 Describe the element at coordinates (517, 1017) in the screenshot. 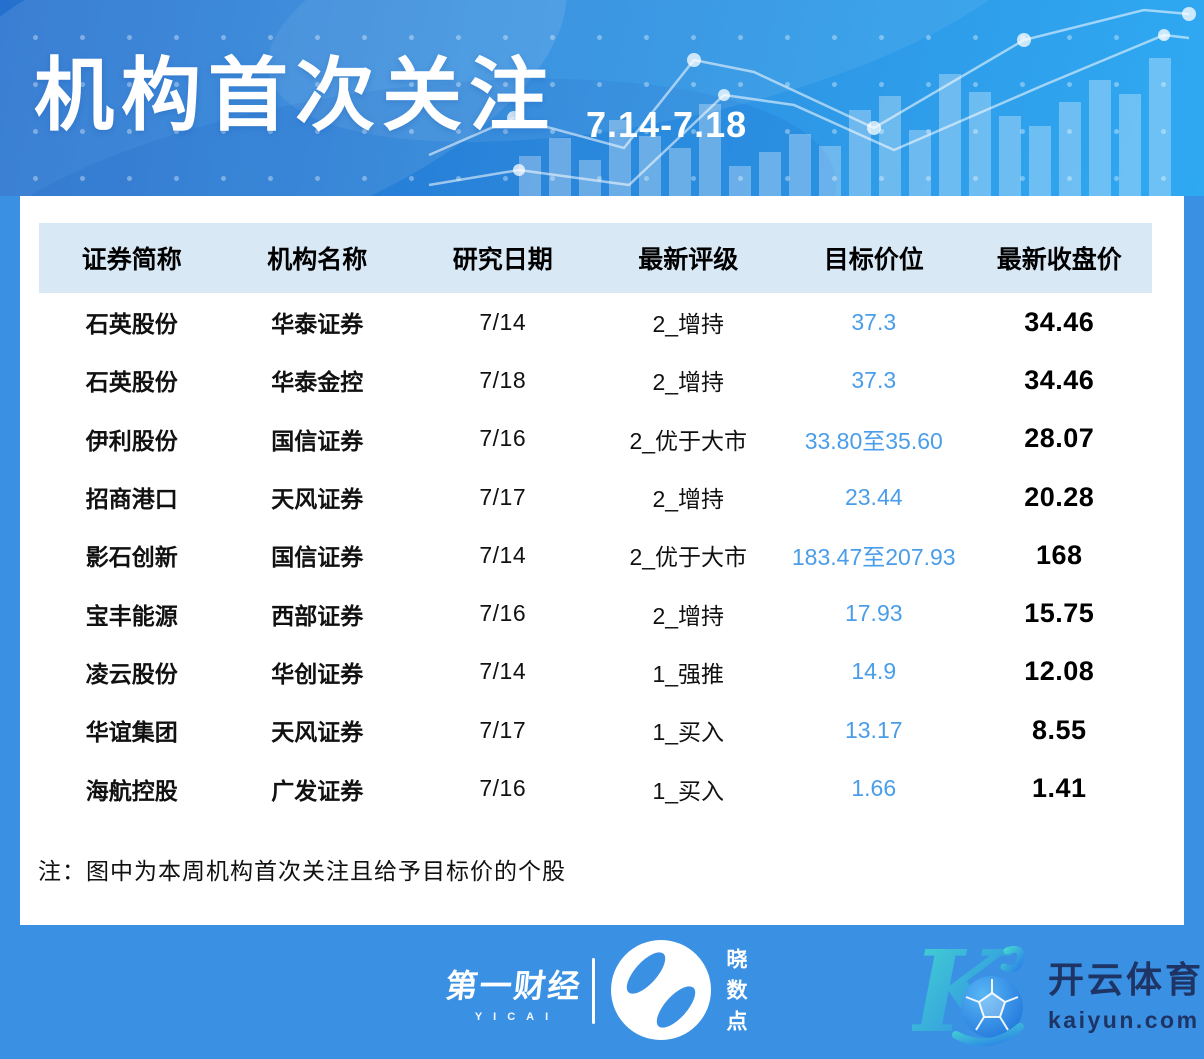

I see `yicai-logo-subtext: YICAI` at that location.